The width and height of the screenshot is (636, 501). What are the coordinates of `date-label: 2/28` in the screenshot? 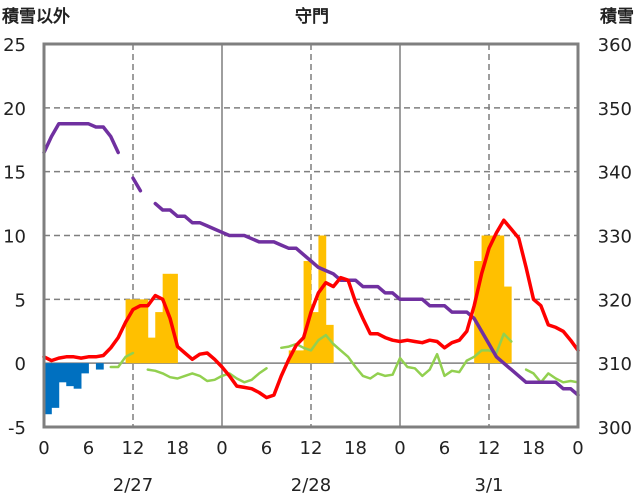 It's located at (311, 485).